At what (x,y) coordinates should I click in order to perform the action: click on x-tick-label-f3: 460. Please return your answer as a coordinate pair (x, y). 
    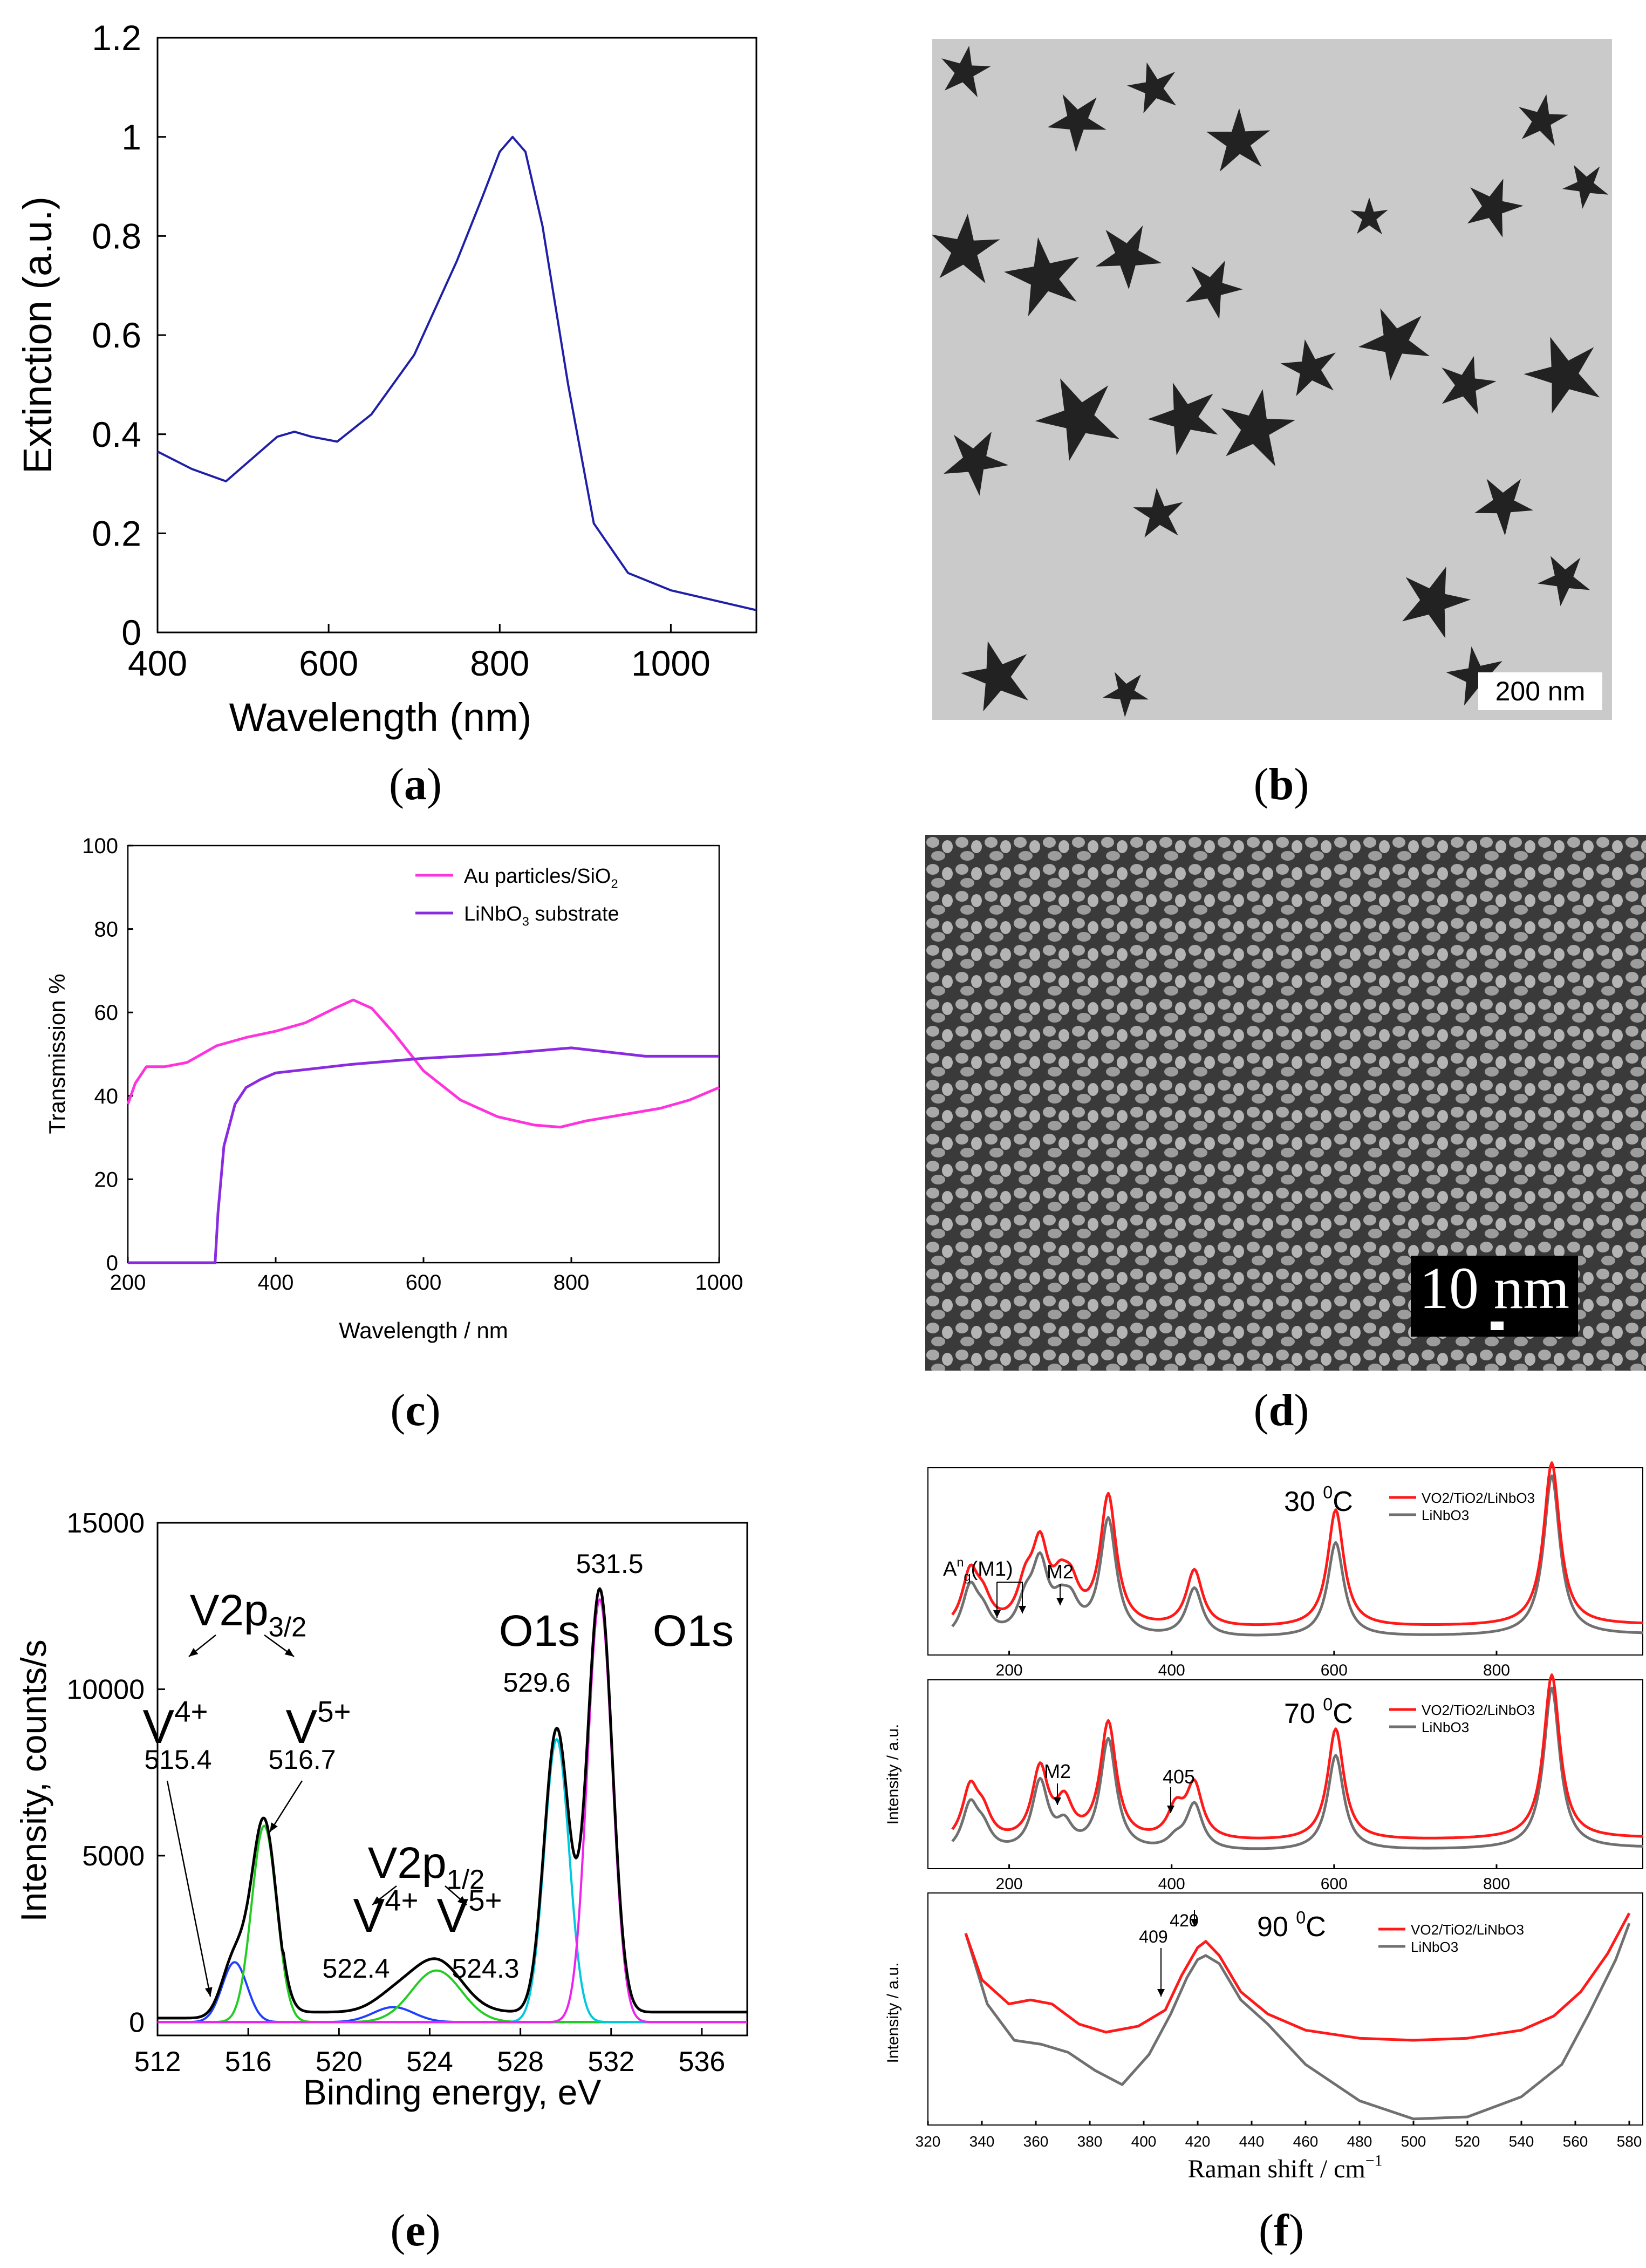
    Looking at the image, I should click on (1306, 2141).